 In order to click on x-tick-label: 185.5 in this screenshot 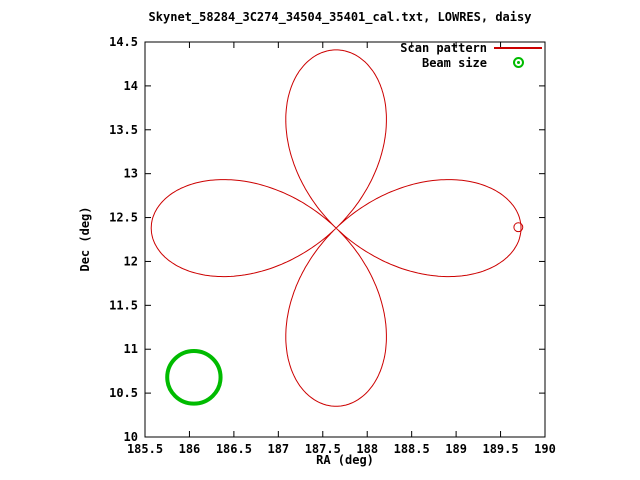, I will do `click(145, 449)`.